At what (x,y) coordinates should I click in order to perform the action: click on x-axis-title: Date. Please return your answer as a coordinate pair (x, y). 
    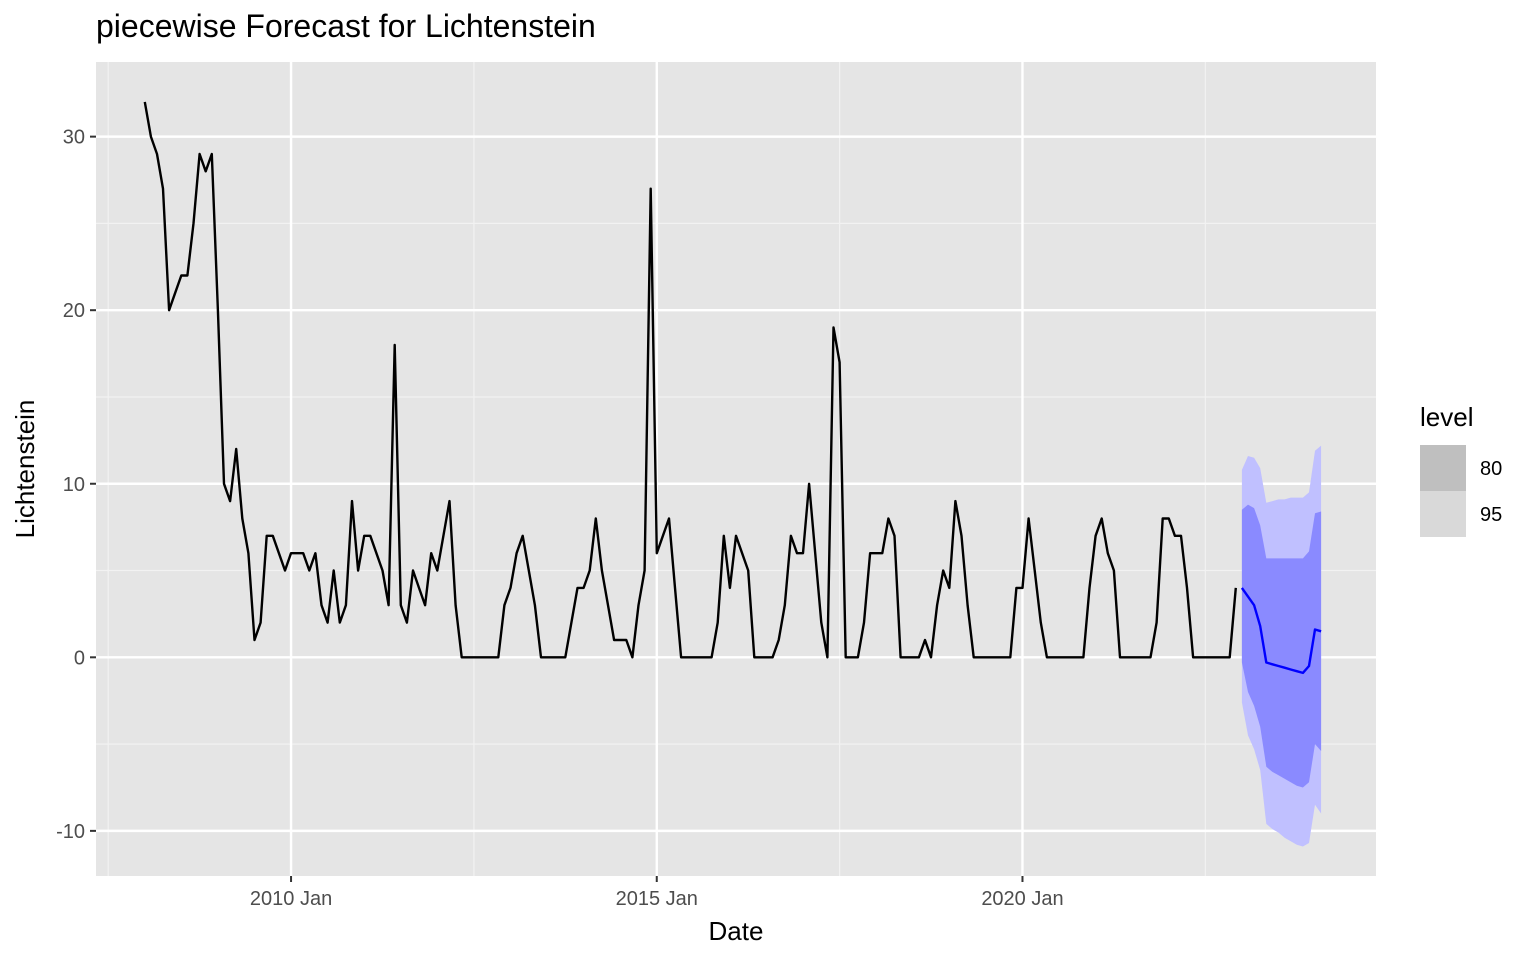
    Looking at the image, I should click on (736, 931).